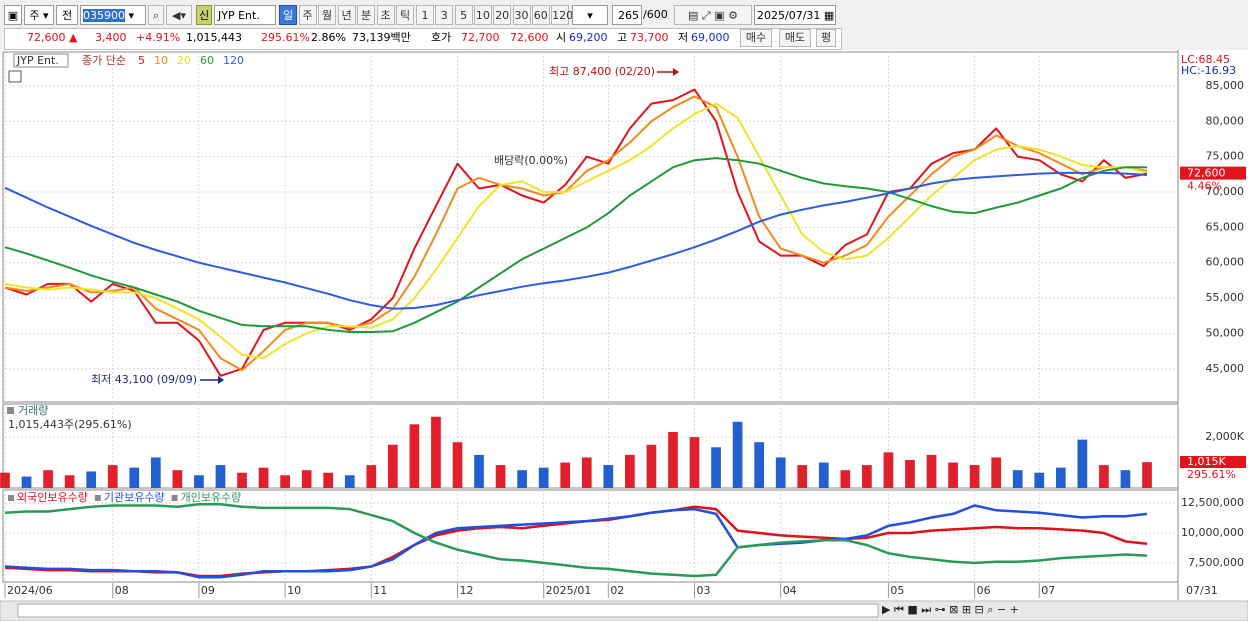 The width and height of the screenshot is (1248, 621). Describe the element at coordinates (327, 15) in the screenshot. I see `period-button: 월` at that location.